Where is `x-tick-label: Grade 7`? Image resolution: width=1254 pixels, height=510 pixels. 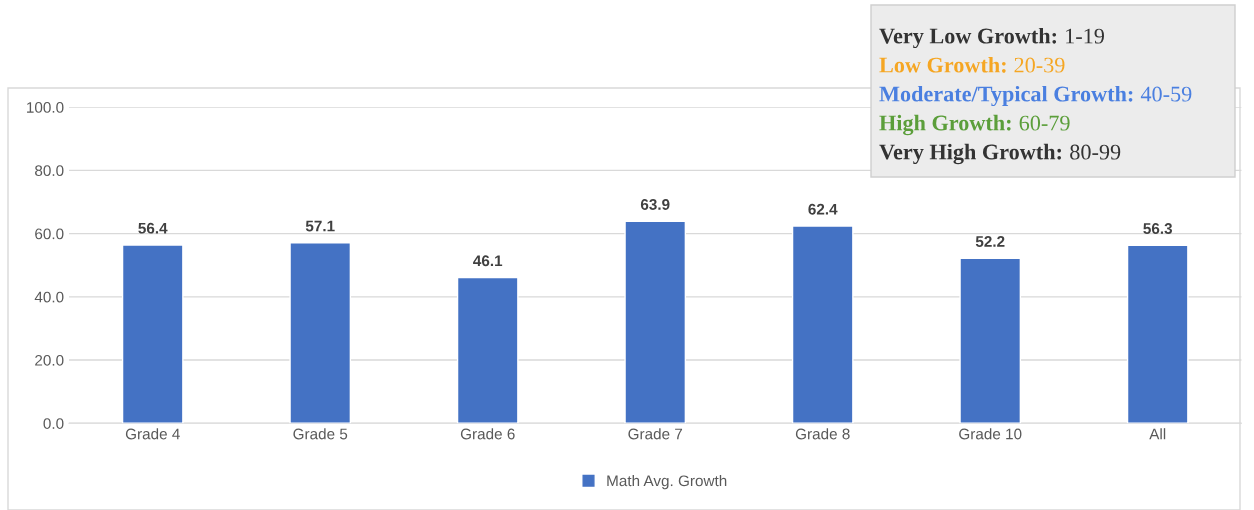
x-tick-label: Grade 7 is located at coordinates (655, 434).